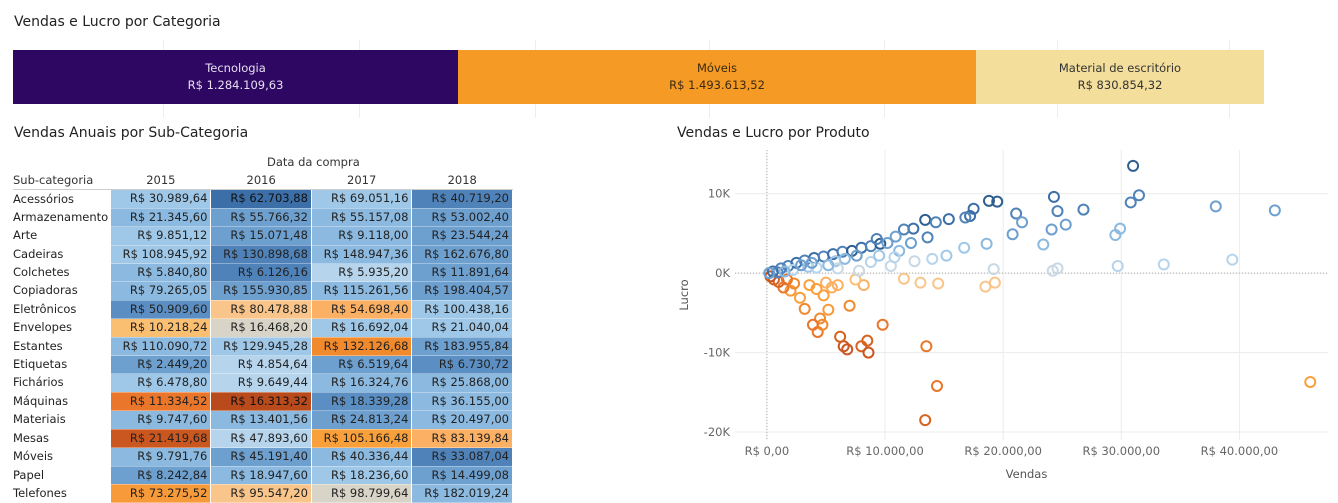 The image size is (1338, 503). I want to click on heatmap-cell: R$ 23.544,24, so click(462, 236).